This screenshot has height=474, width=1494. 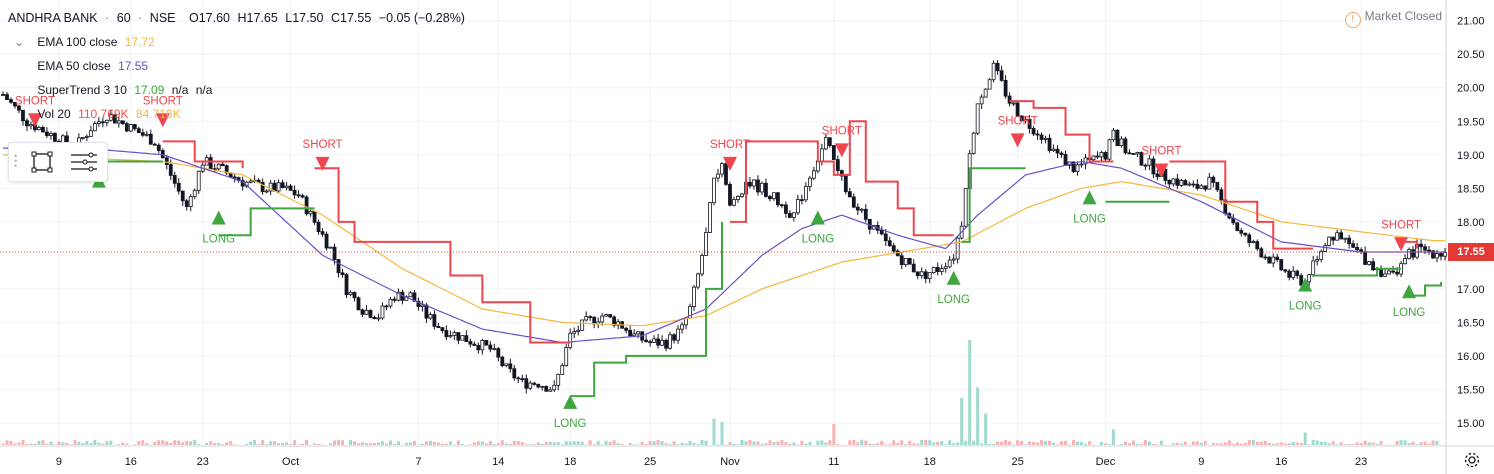 I want to click on rectangle-tool-icon, so click(x=42, y=162).